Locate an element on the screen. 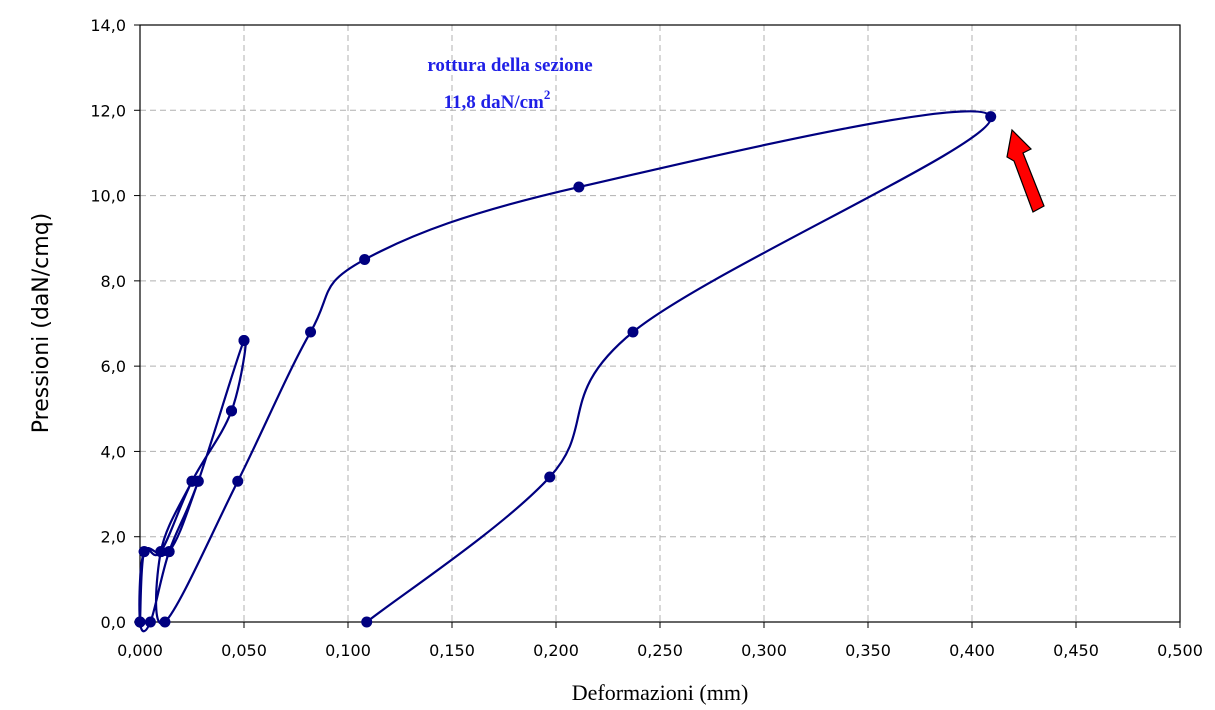 The width and height of the screenshot is (1215, 710). y-tick-label: 12,0 is located at coordinates (108, 110).